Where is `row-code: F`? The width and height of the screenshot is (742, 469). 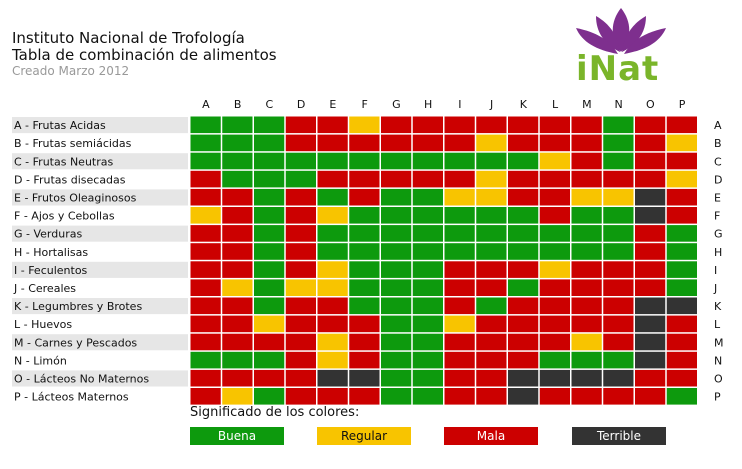
row-code: F is located at coordinates (717, 216).